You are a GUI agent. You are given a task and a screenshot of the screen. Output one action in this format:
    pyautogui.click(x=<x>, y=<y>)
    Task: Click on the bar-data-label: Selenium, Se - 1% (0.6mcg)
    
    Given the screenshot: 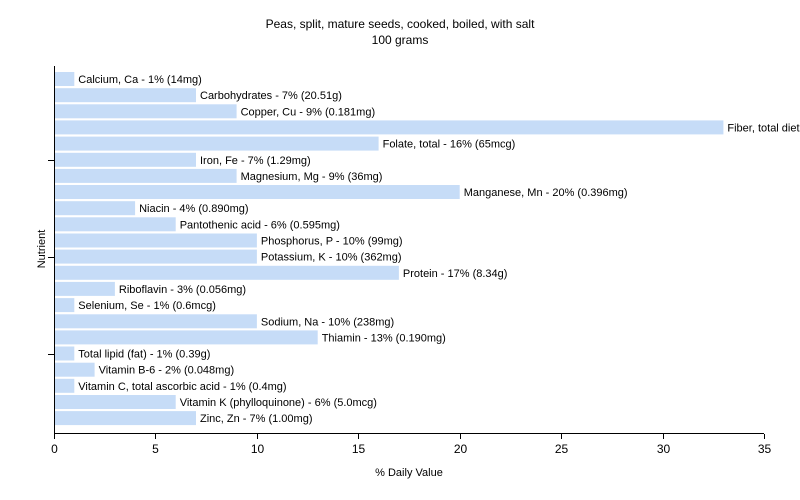 What is the action you would take?
    pyautogui.click(x=147, y=306)
    